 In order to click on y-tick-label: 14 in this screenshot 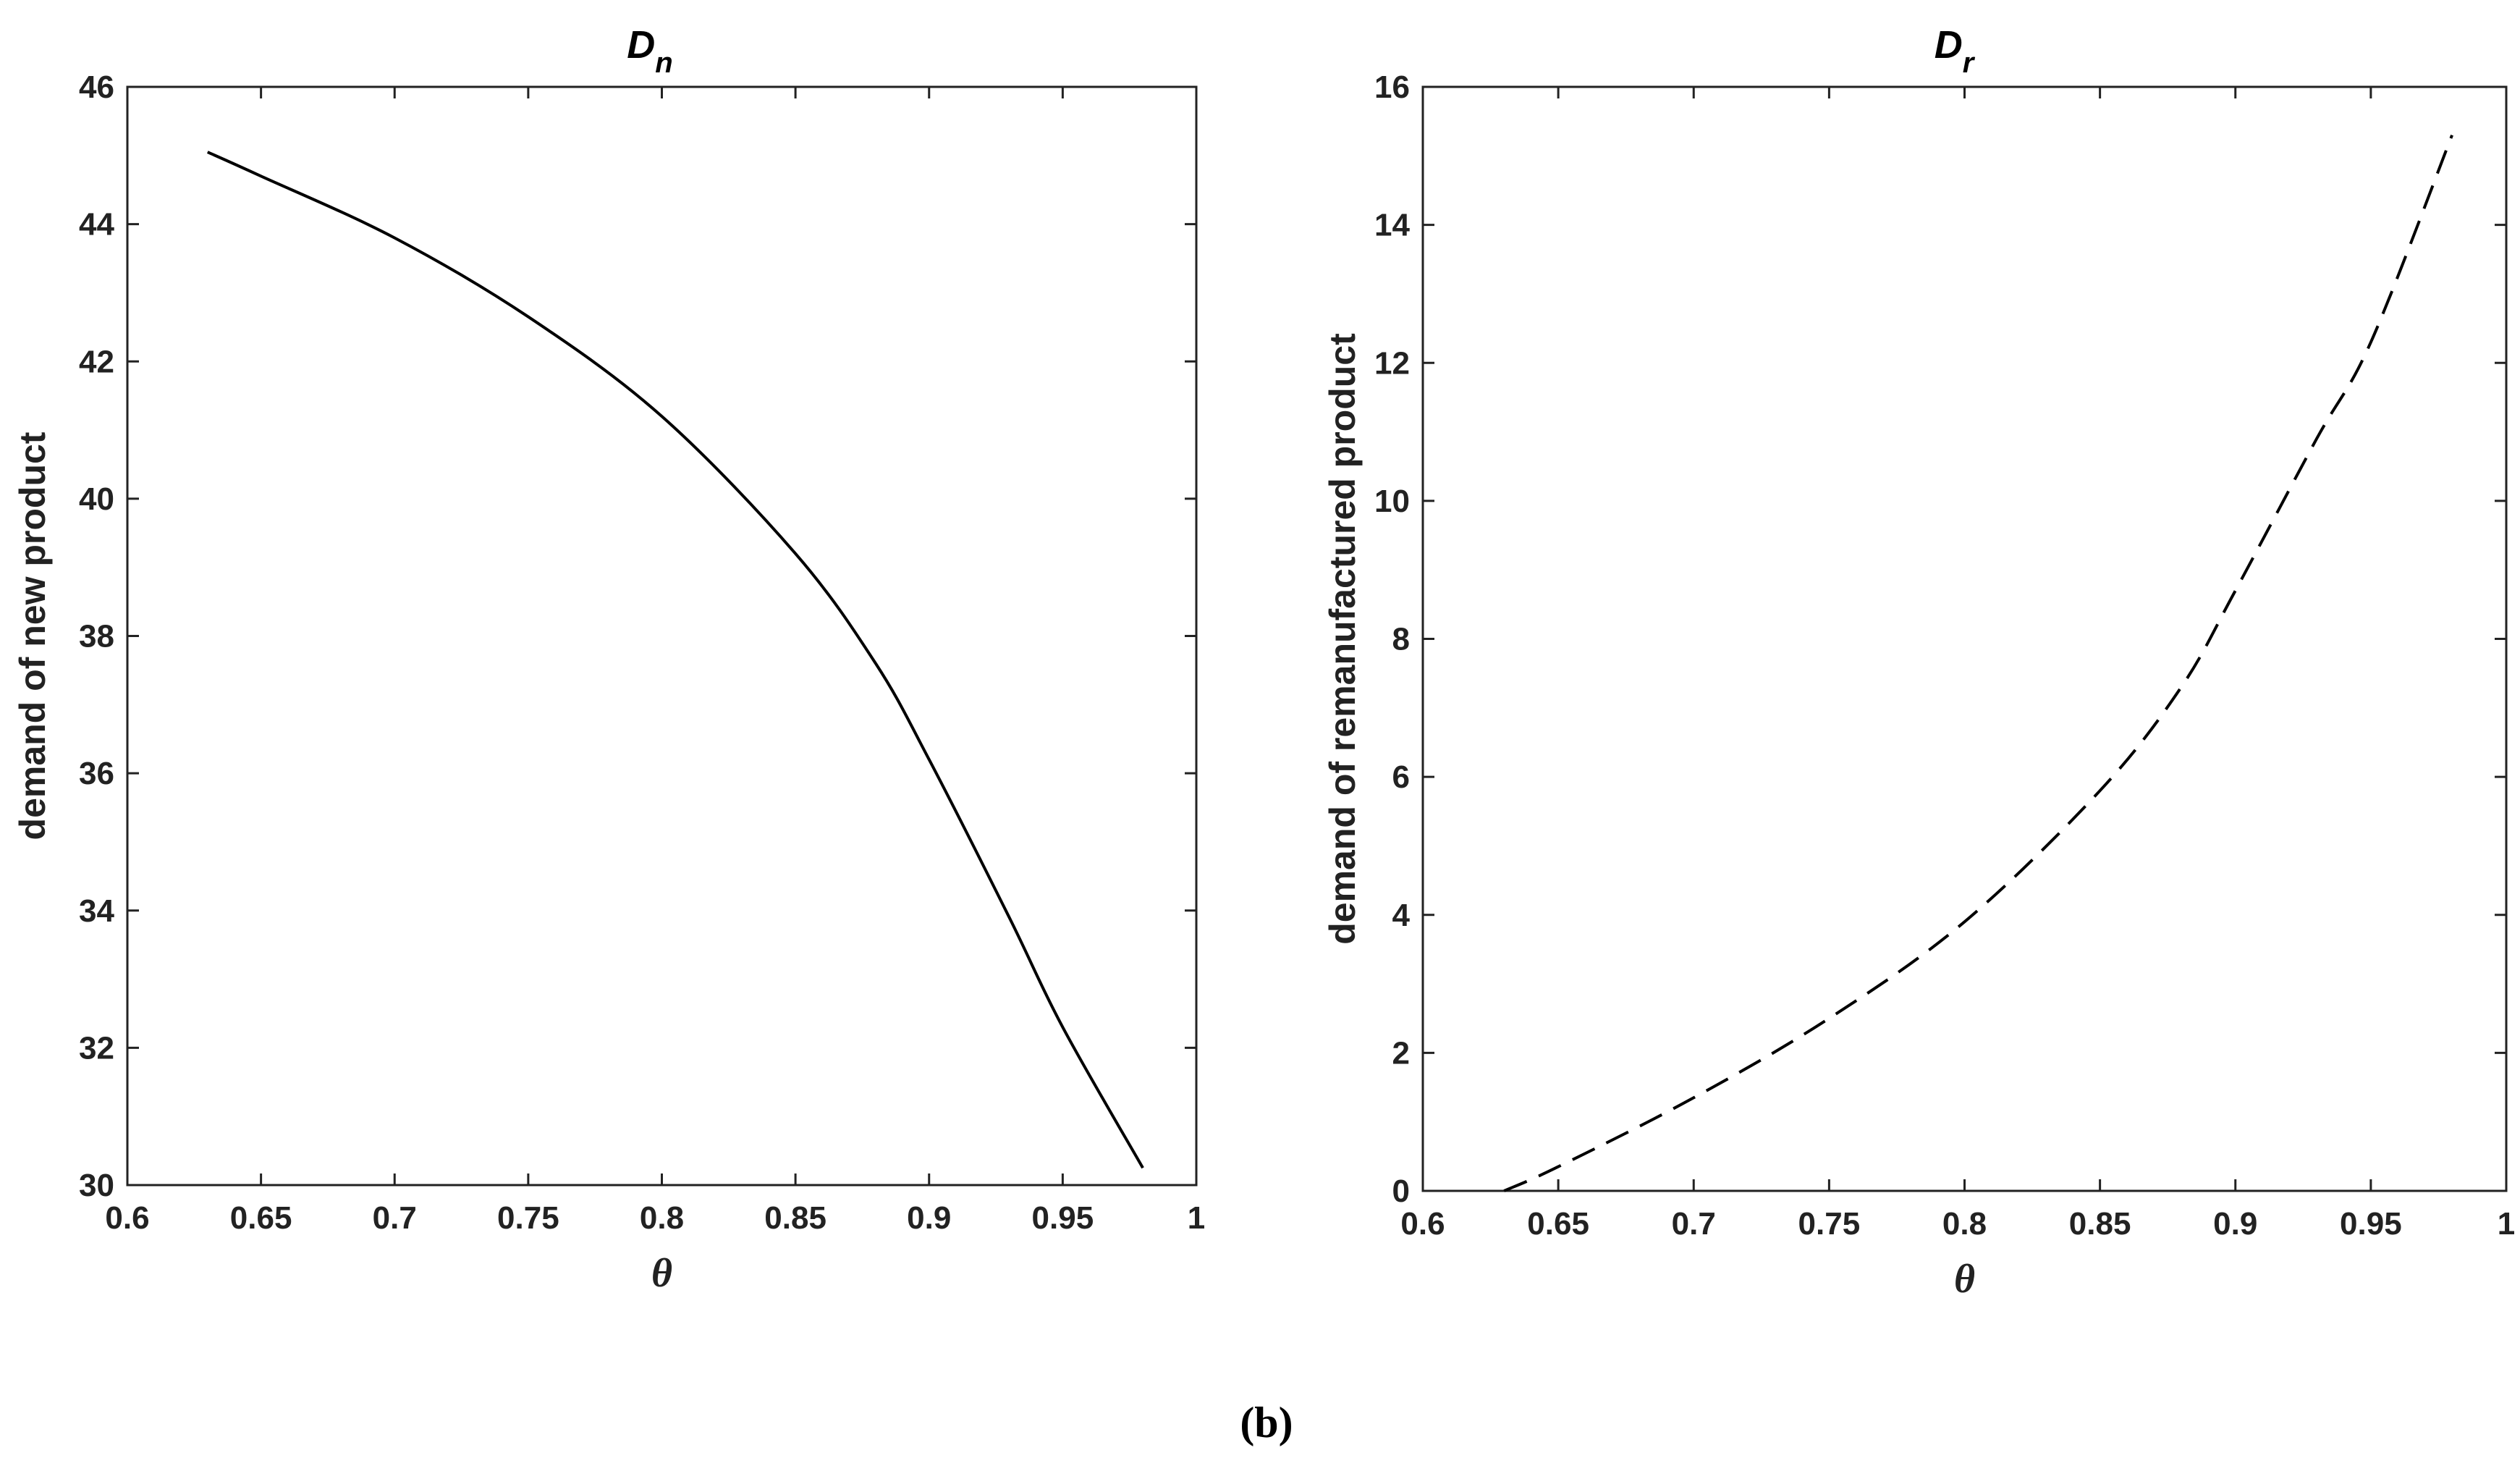, I will do `click(1392, 225)`.